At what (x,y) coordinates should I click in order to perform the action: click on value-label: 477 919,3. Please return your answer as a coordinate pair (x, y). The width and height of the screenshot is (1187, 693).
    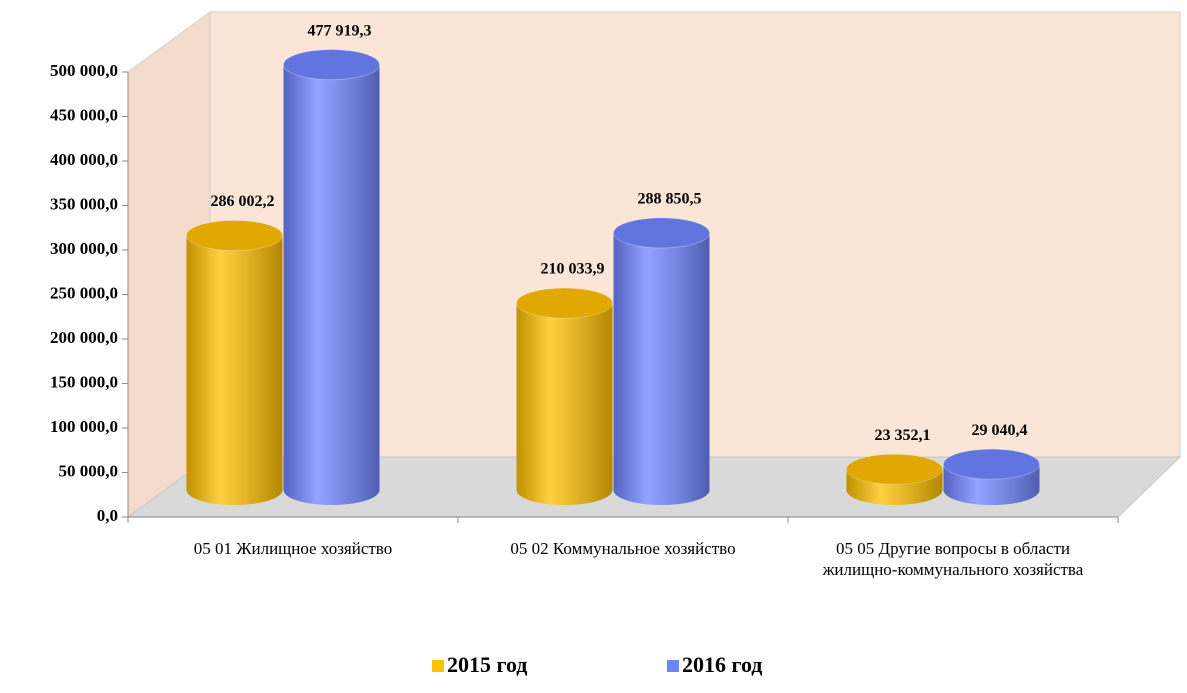
    Looking at the image, I should click on (340, 30).